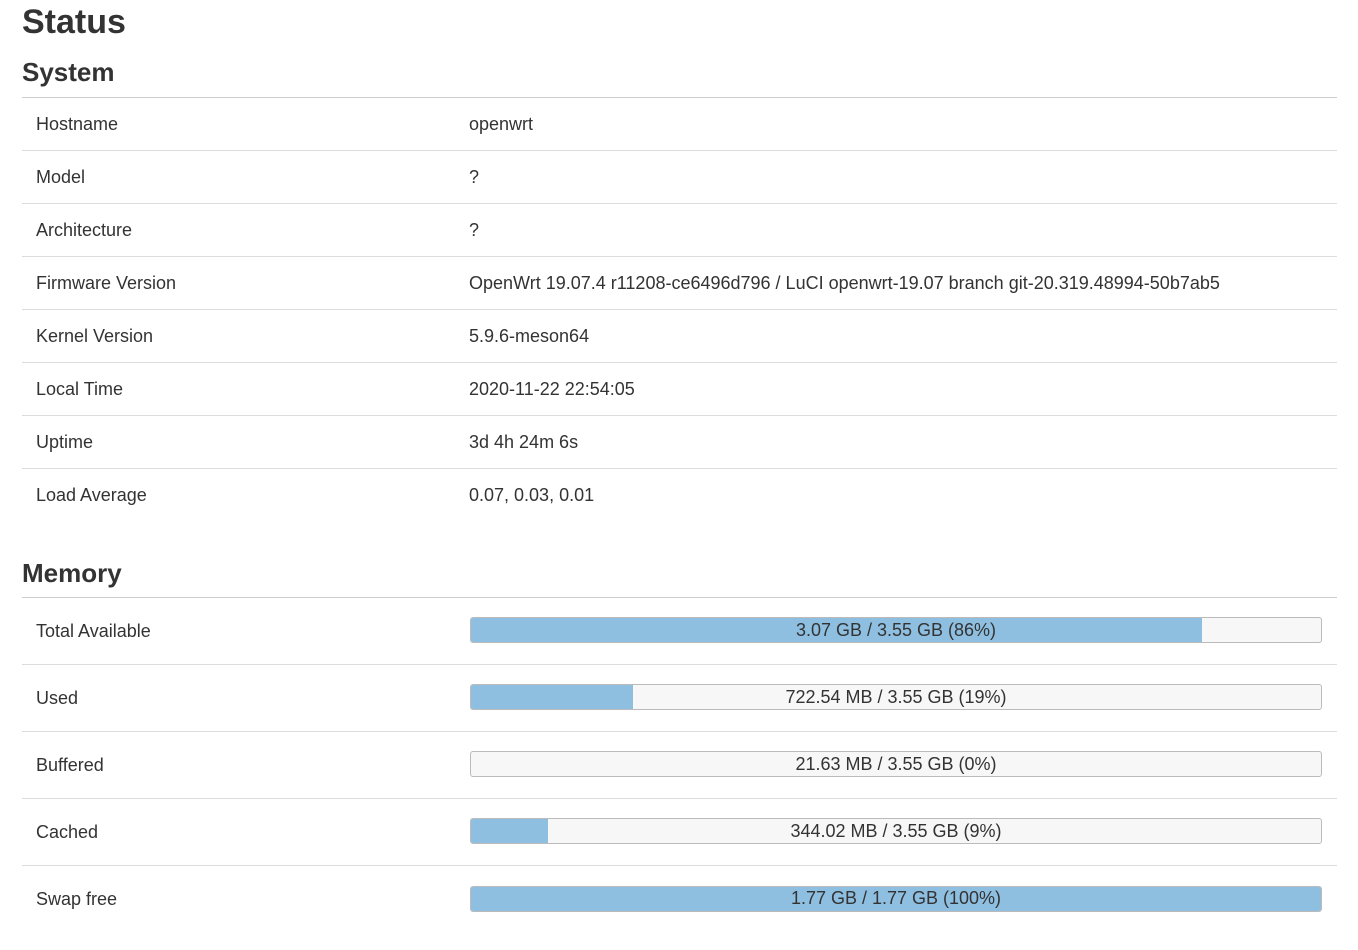 The height and width of the screenshot is (950, 1358). What do you see at coordinates (509, 831) in the screenshot?
I see `cached-progress-fill` at bounding box center [509, 831].